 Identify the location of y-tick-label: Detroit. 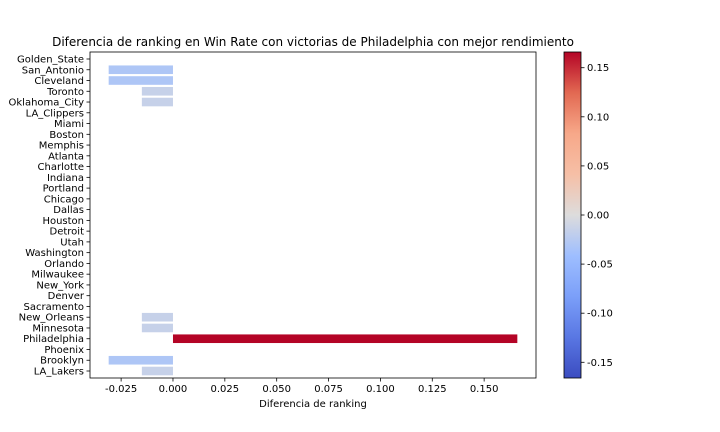
(67, 232).